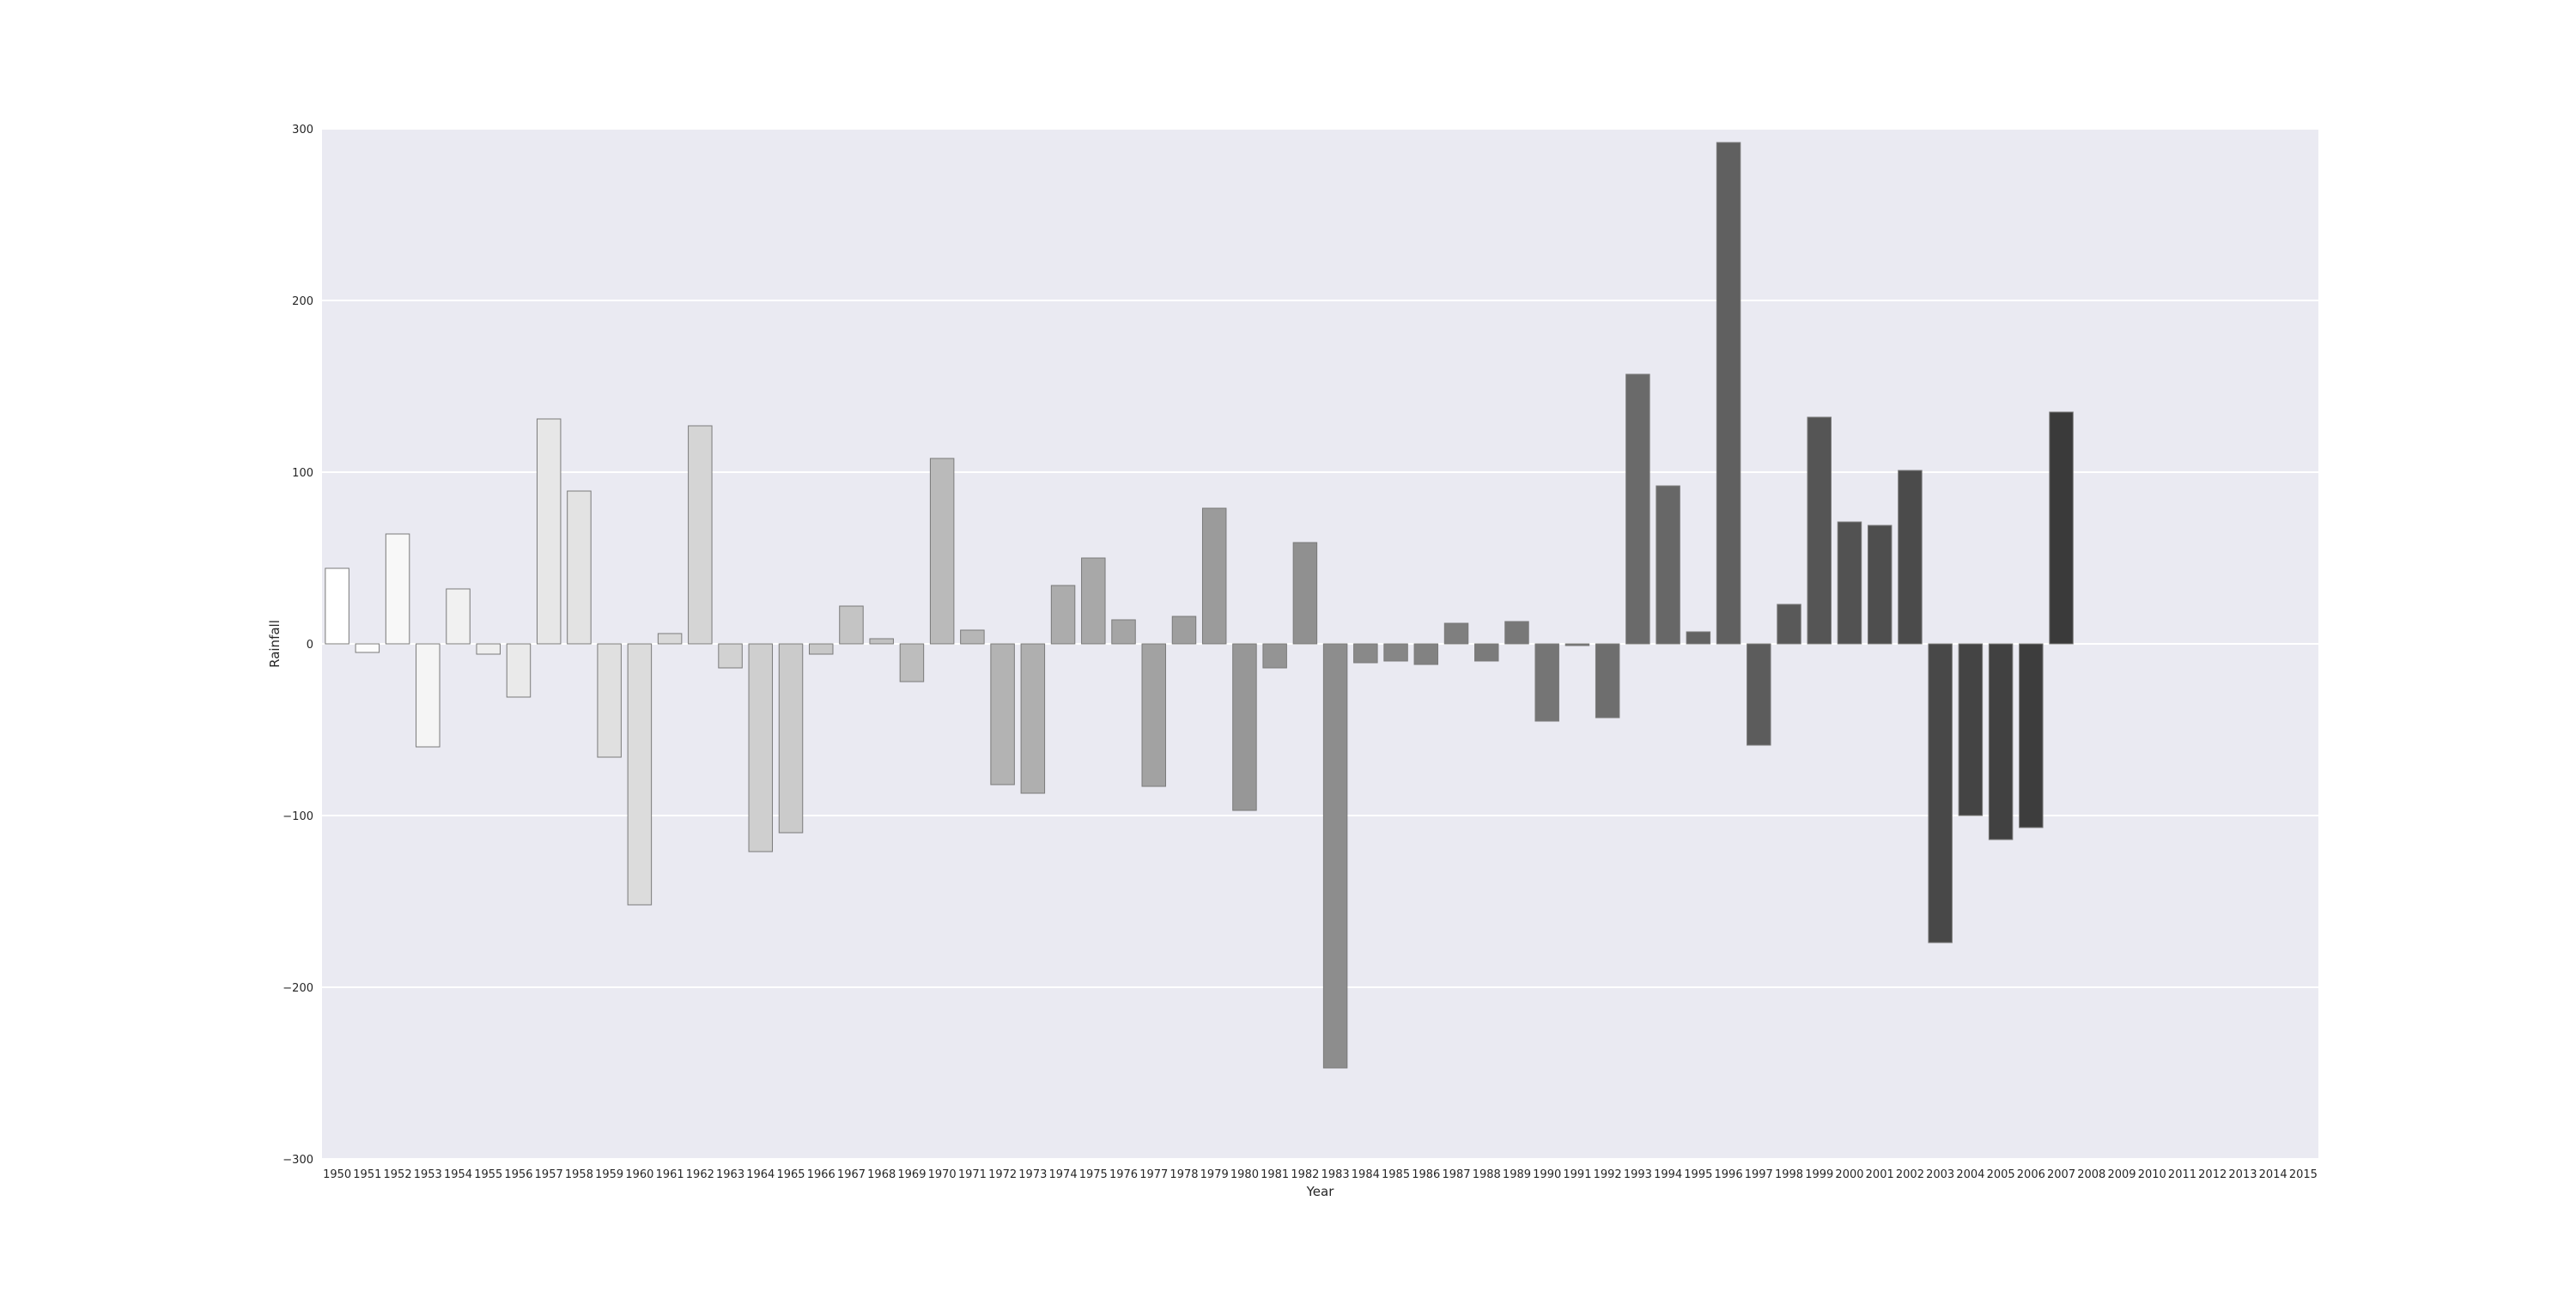 Image resolution: width=2576 pixels, height=1292 pixels. What do you see at coordinates (1426, 654) in the screenshot?
I see `bar-1986` at bounding box center [1426, 654].